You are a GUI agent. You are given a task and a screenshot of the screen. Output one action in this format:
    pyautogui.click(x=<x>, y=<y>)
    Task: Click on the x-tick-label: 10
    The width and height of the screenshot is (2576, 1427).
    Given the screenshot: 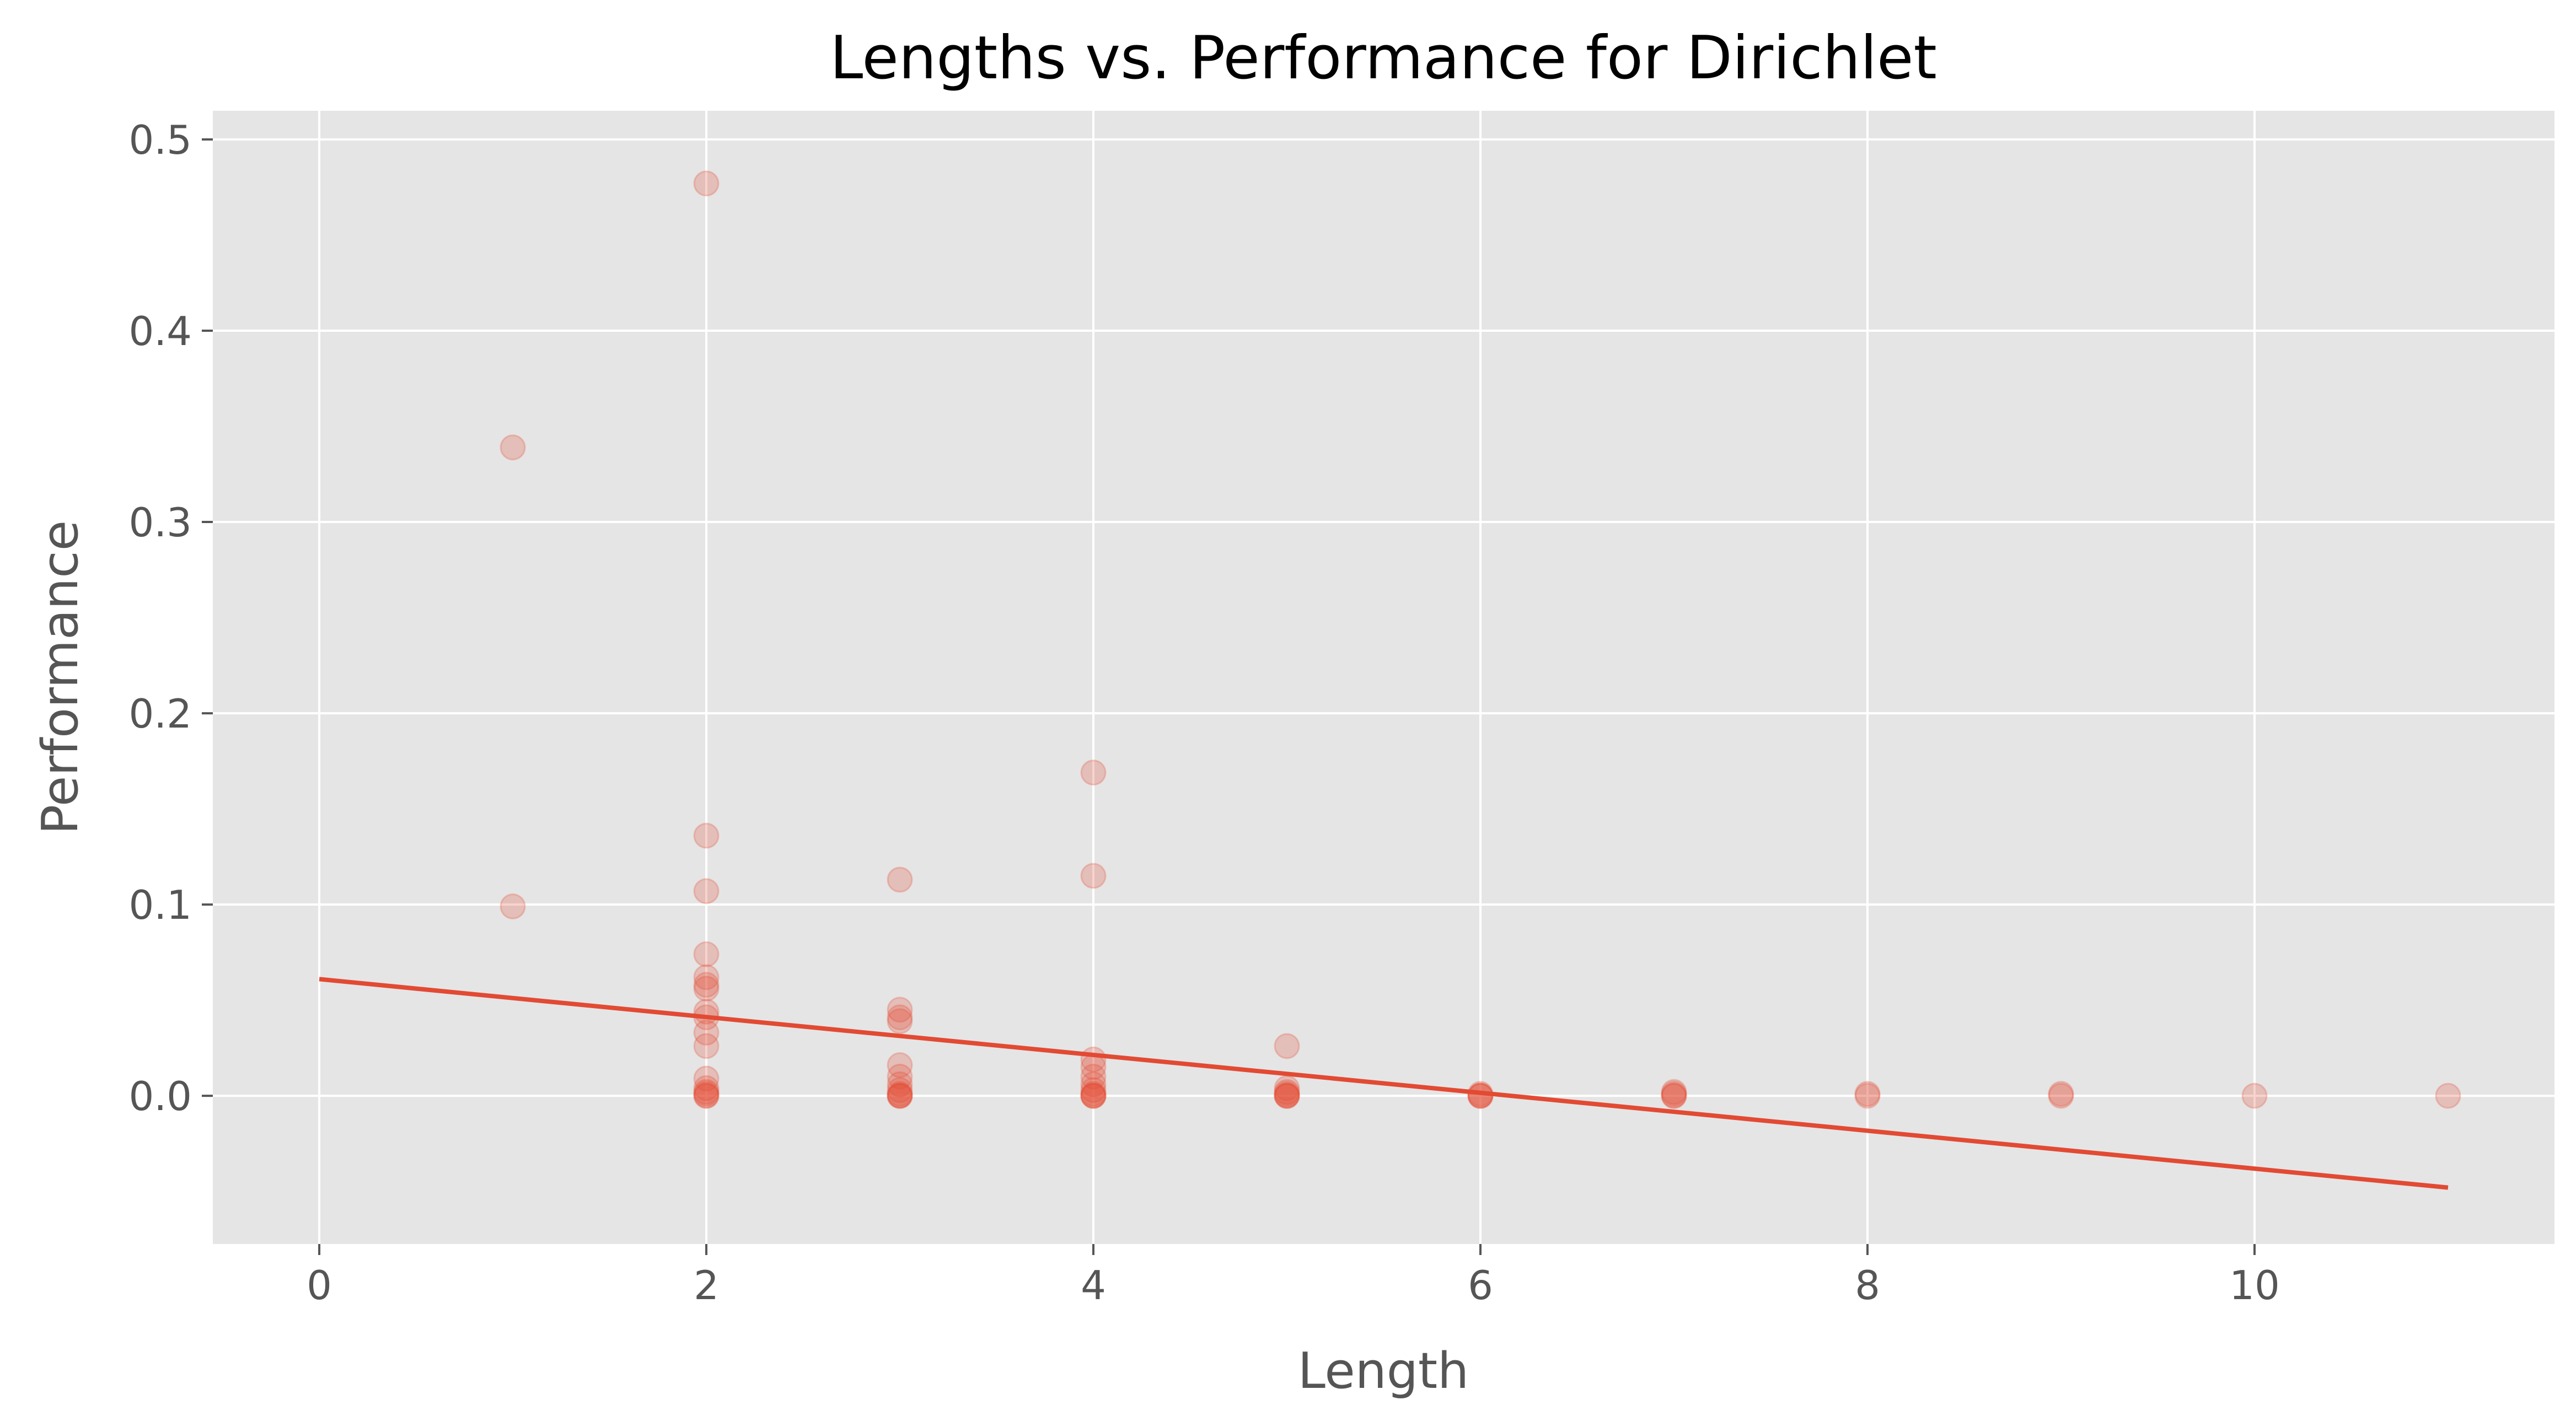 What is the action you would take?
    pyautogui.click(x=2254, y=1285)
    